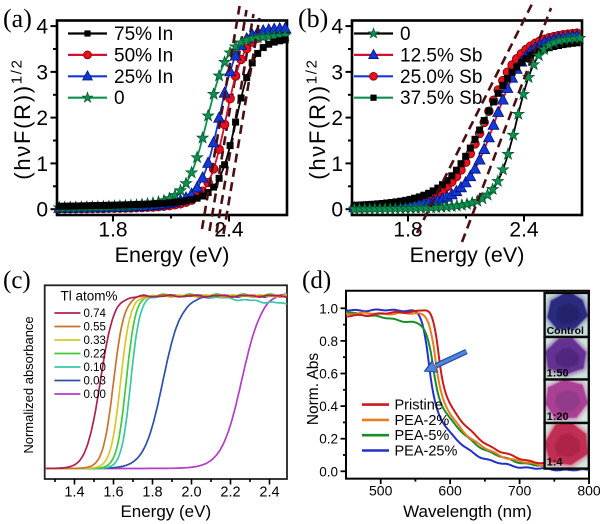  Describe the element at coordinates (22, 118) in the screenshot. I see `svg-text: (hνF(R))1/2` at that location.